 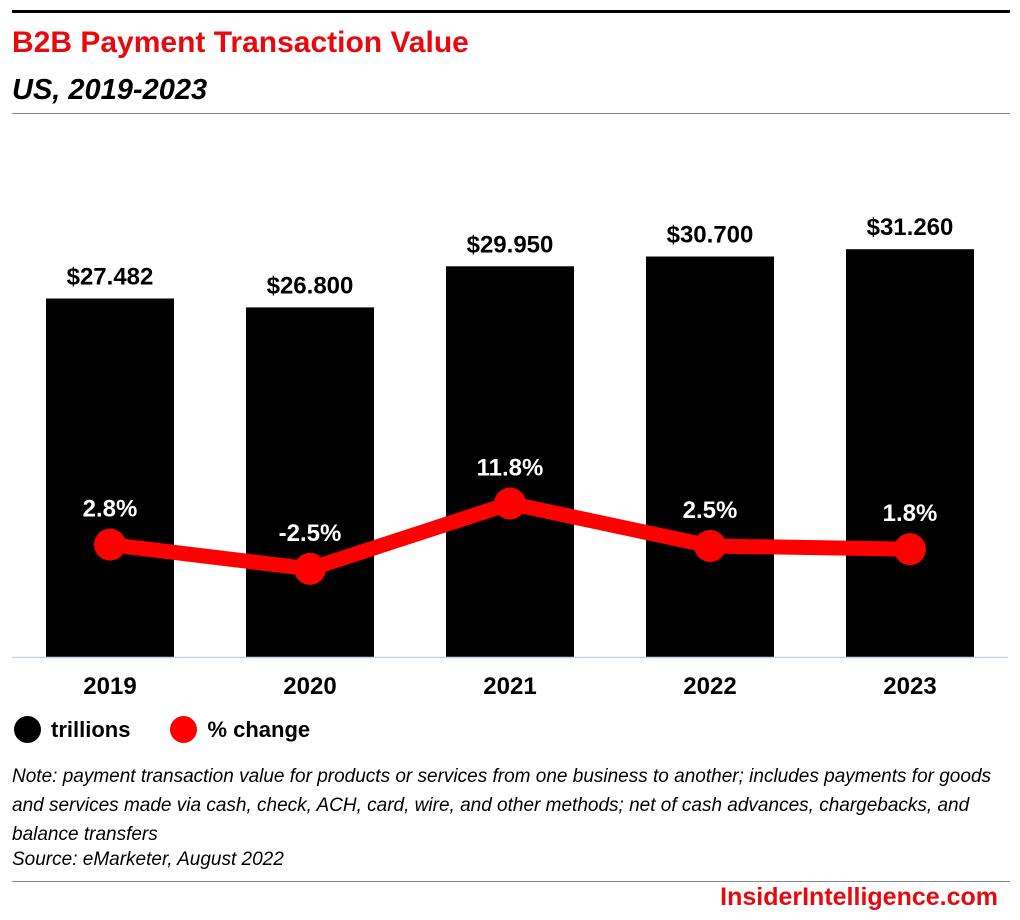 I want to click on top-rule, so click(x=511, y=11).